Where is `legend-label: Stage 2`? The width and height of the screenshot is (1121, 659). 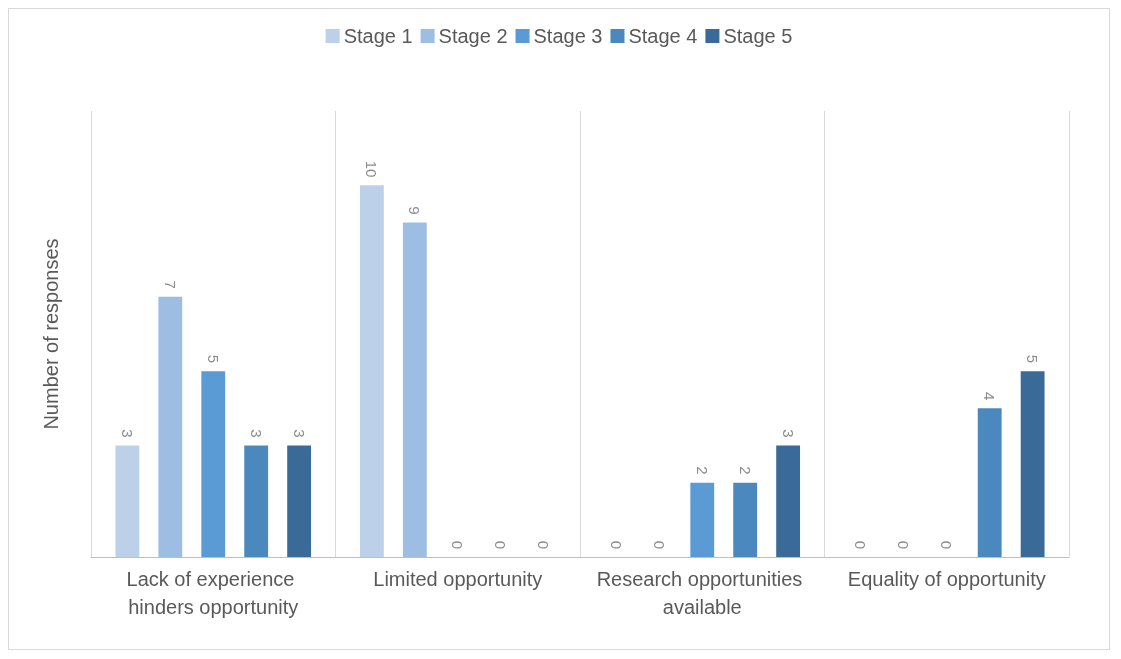 legend-label: Stage 2 is located at coordinates (473, 36).